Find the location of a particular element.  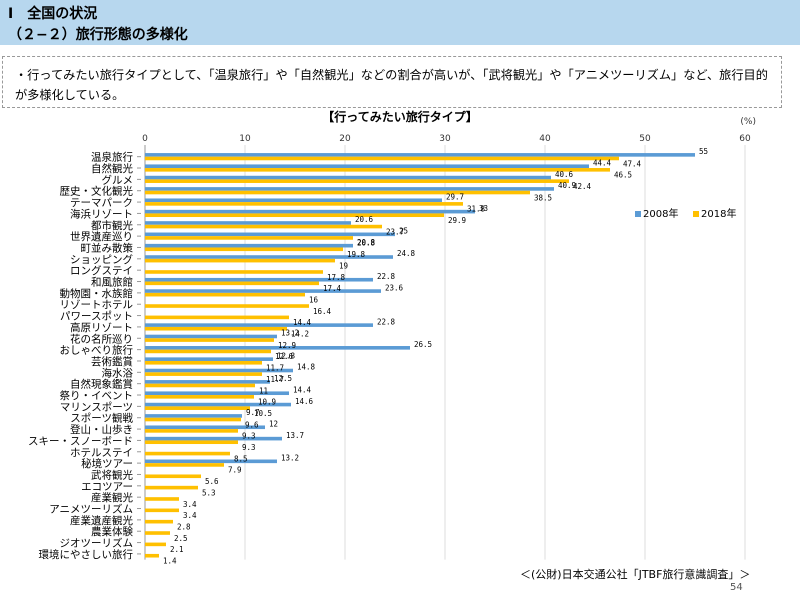

value-label: 42.4 is located at coordinates (582, 186).